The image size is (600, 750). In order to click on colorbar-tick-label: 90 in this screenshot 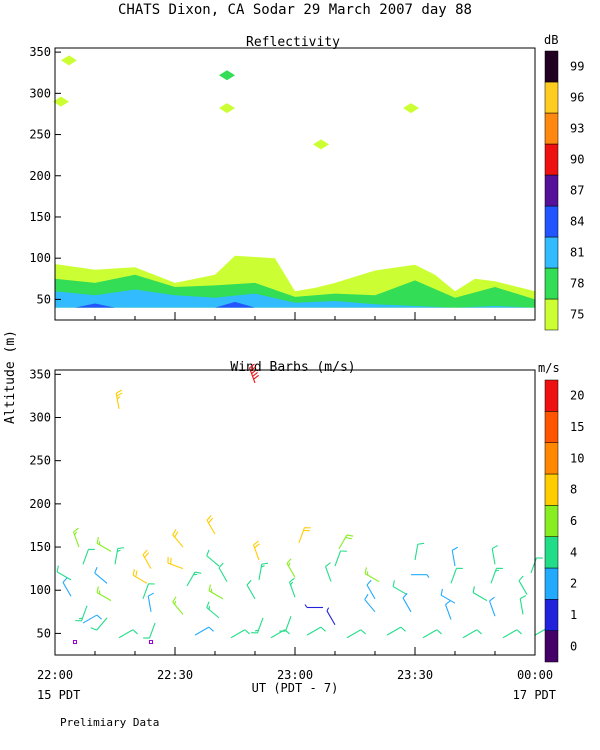, I will do `click(577, 160)`.